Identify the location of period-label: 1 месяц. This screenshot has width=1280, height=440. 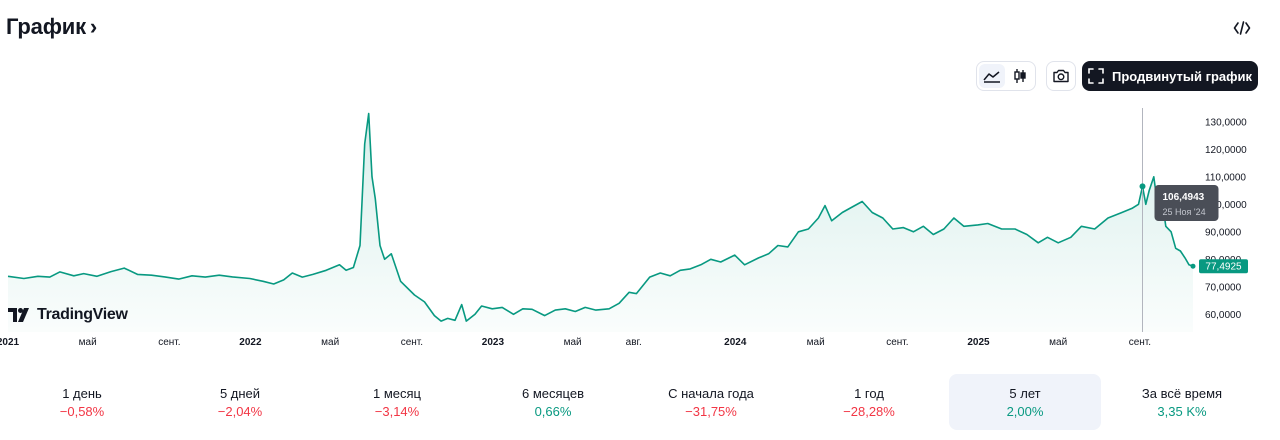
(397, 393).